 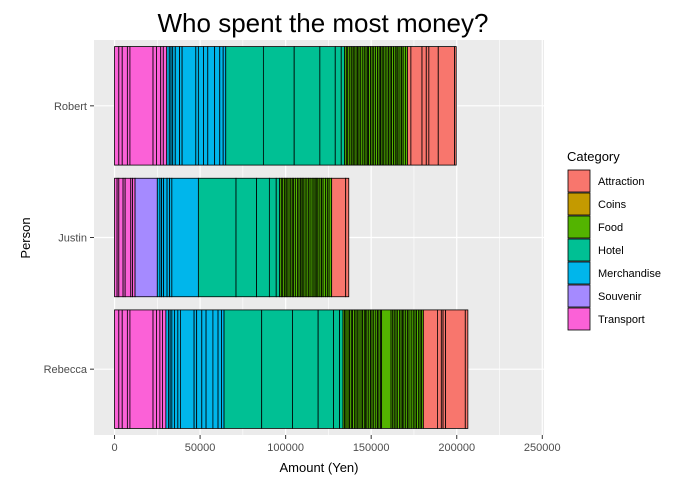 I want to click on legend-label: Food, so click(x=610, y=228).